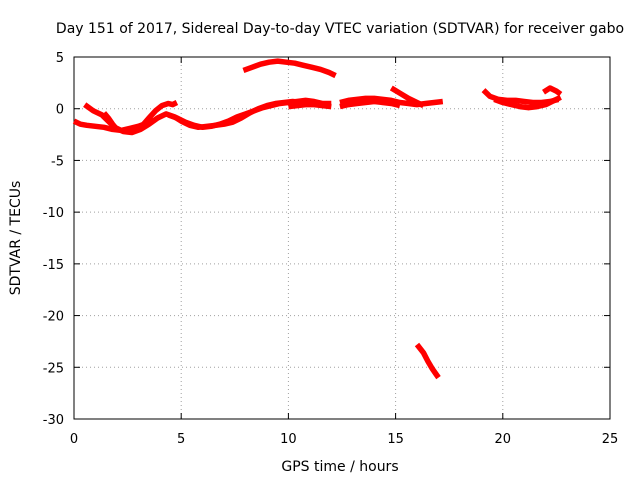 Image resolution: width=640 pixels, height=480 pixels. I want to click on y-tick-label: -10, so click(53, 213).